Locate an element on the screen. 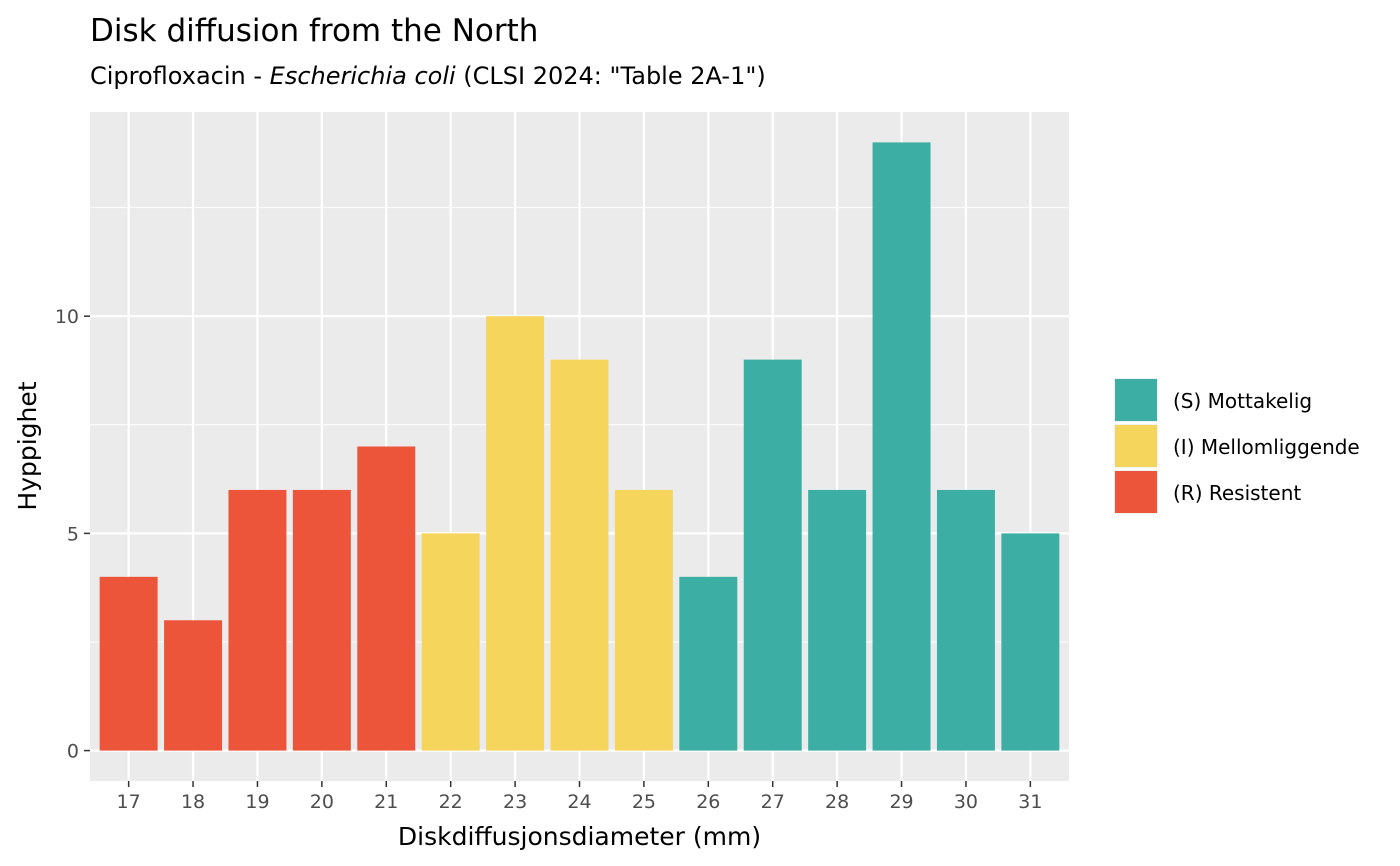  legend-label-S: (S) Mottakelig is located at coordinates (1242, 401).